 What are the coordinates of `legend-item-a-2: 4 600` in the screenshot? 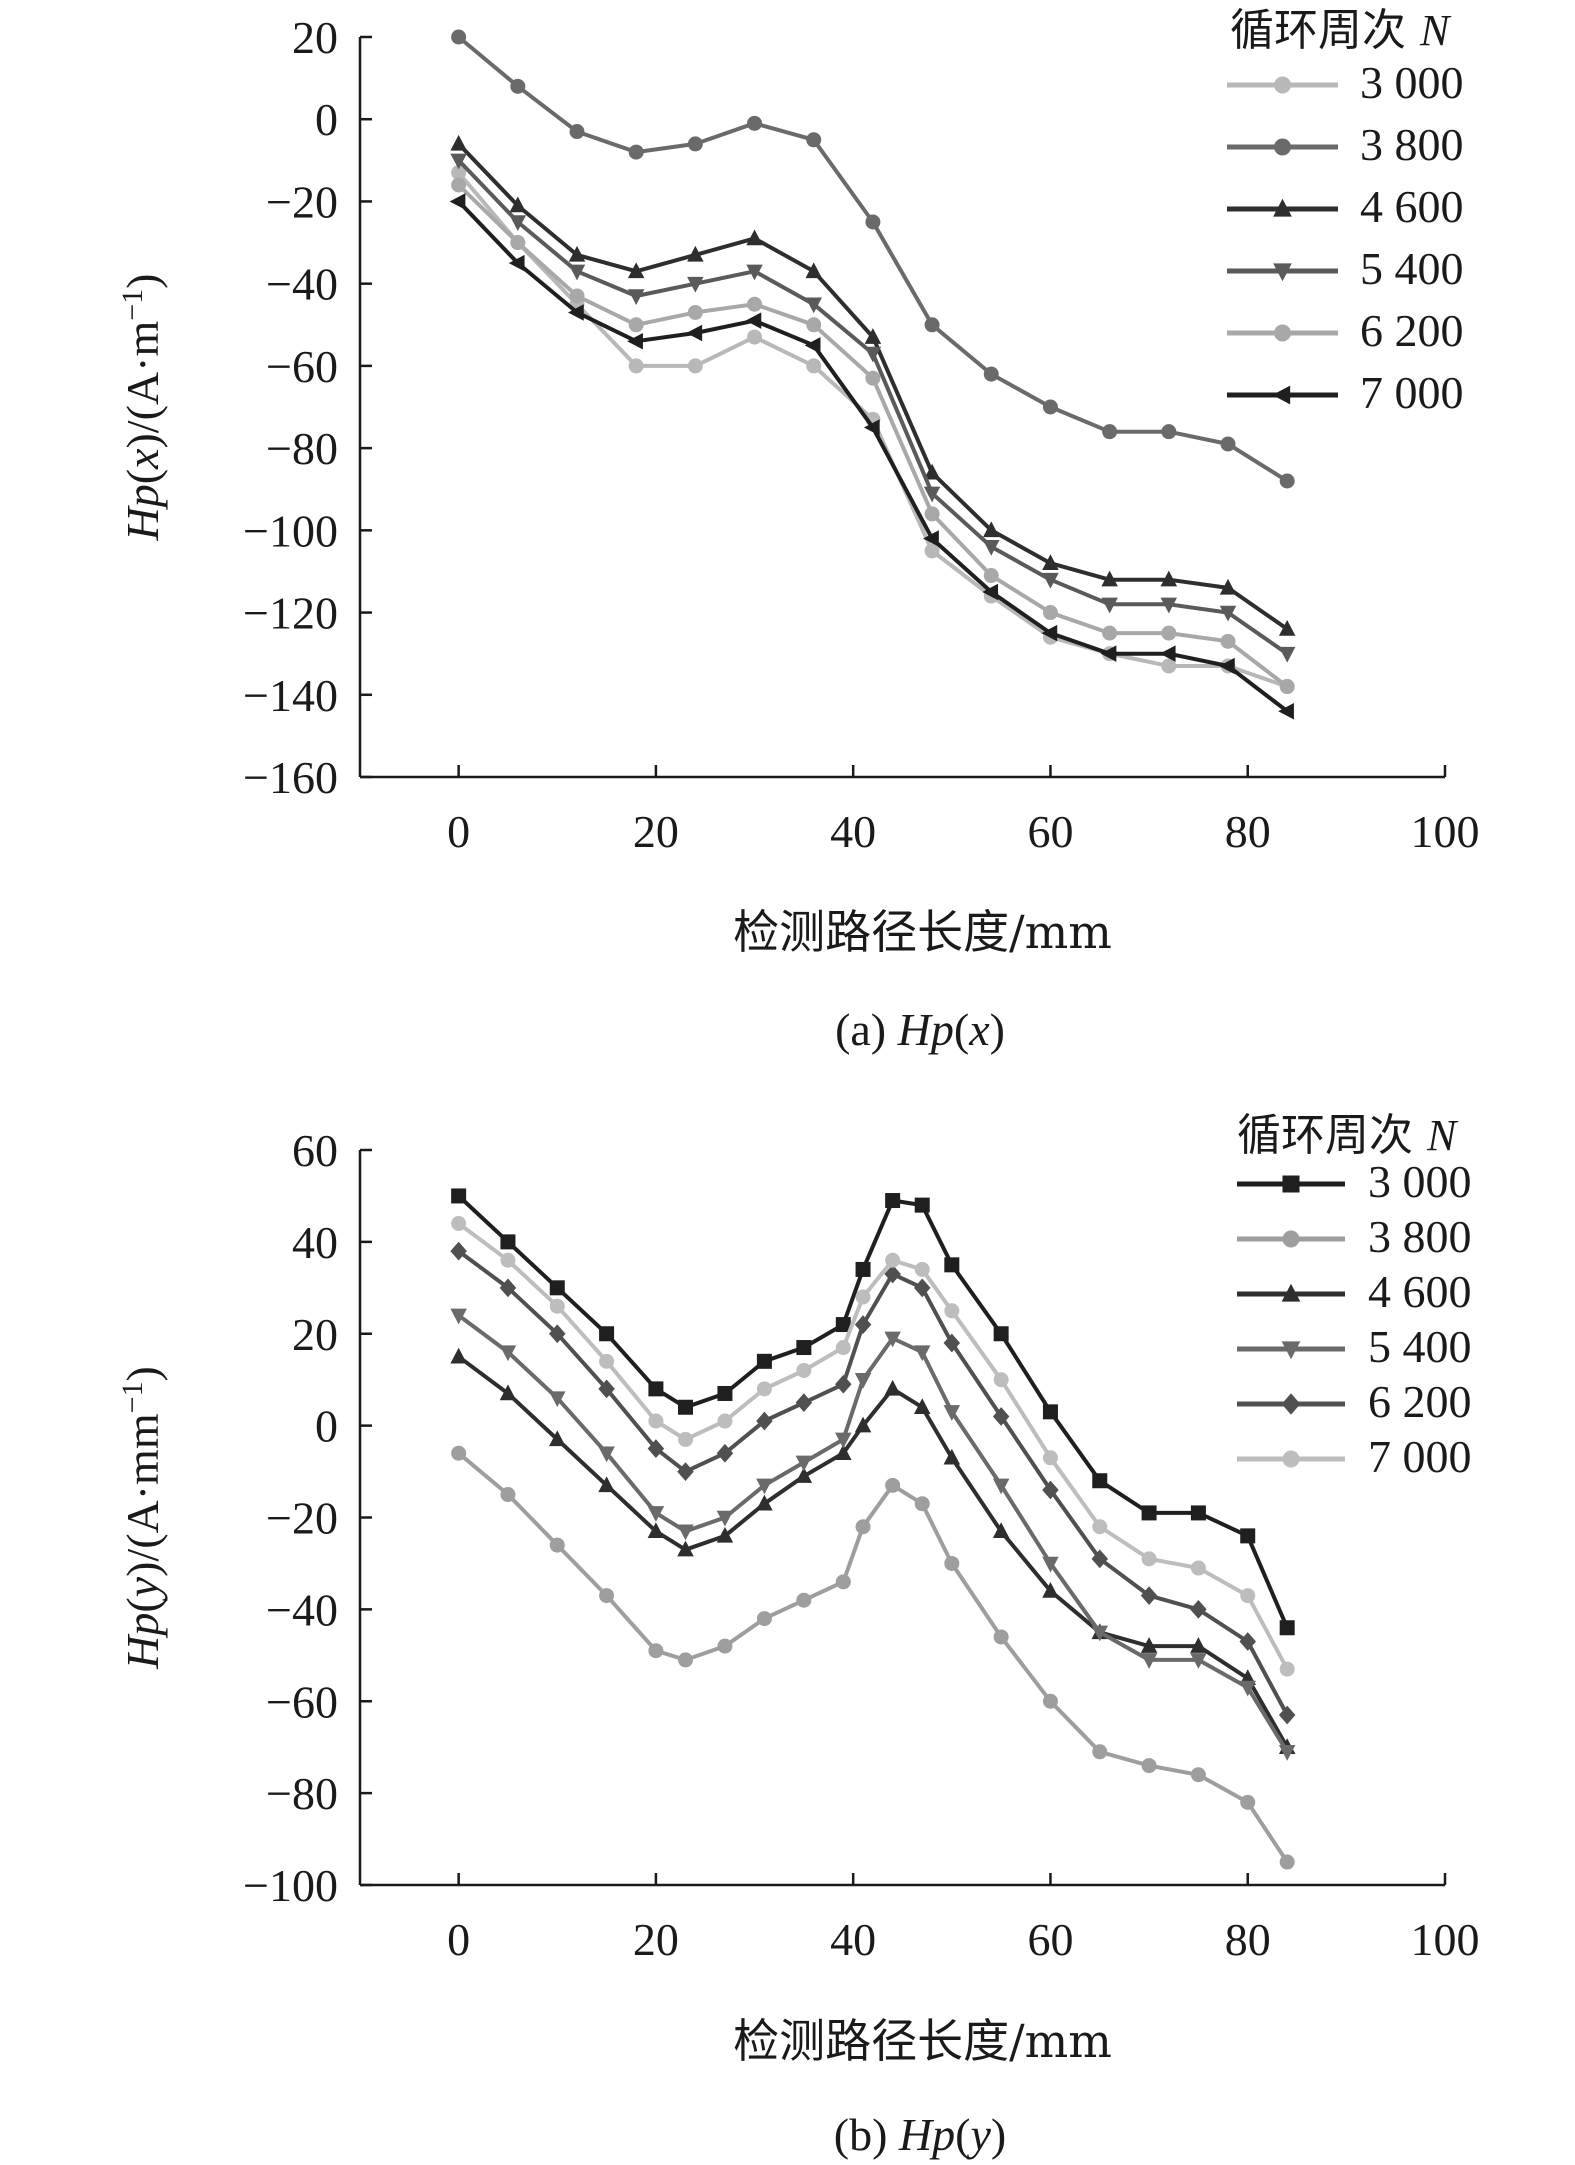 It's located at (1345, 206).